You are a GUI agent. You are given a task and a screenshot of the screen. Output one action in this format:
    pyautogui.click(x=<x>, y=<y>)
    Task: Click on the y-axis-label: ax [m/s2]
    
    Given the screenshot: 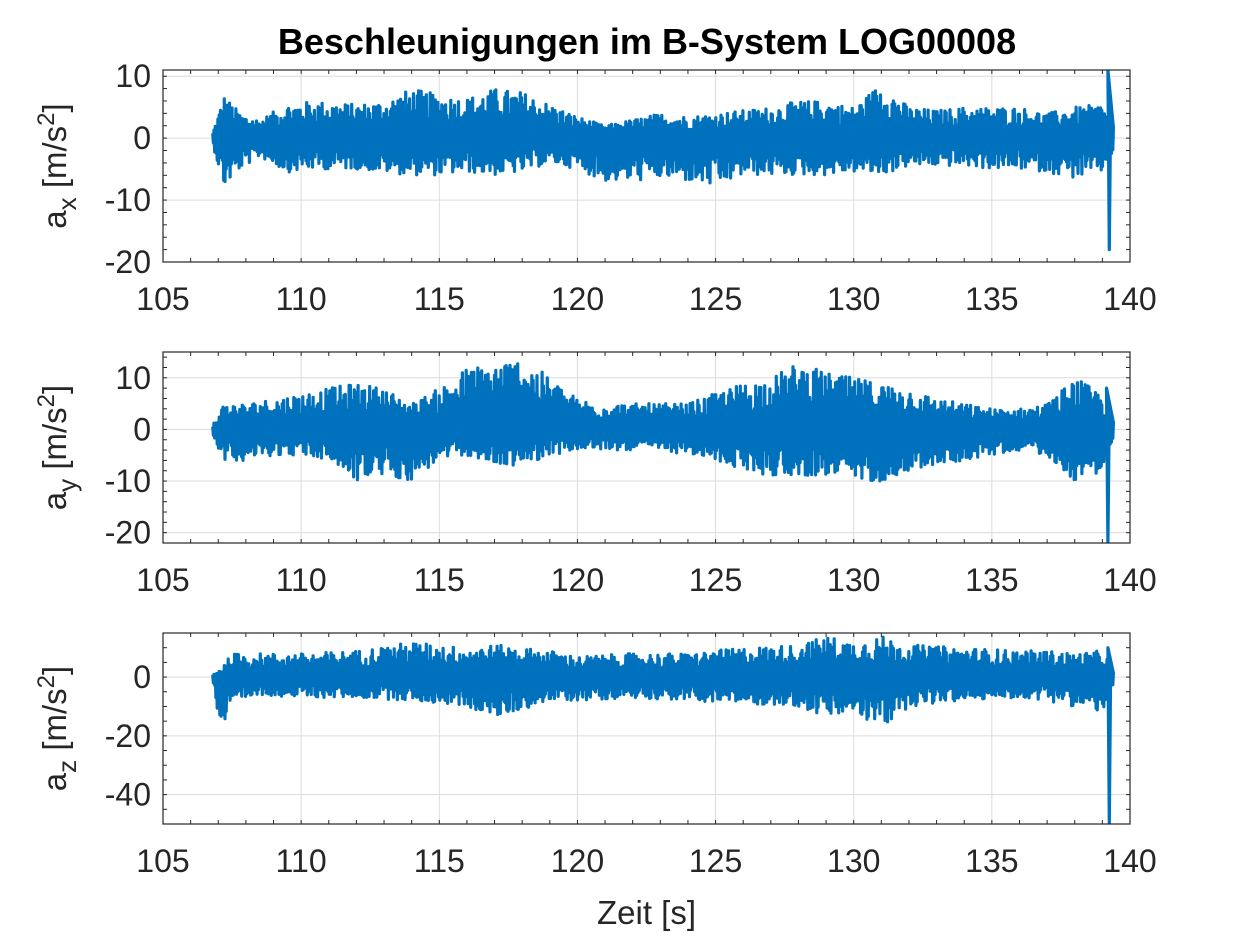 What is the action you would take?
    pyautogui.click(x=57, y=165)
    